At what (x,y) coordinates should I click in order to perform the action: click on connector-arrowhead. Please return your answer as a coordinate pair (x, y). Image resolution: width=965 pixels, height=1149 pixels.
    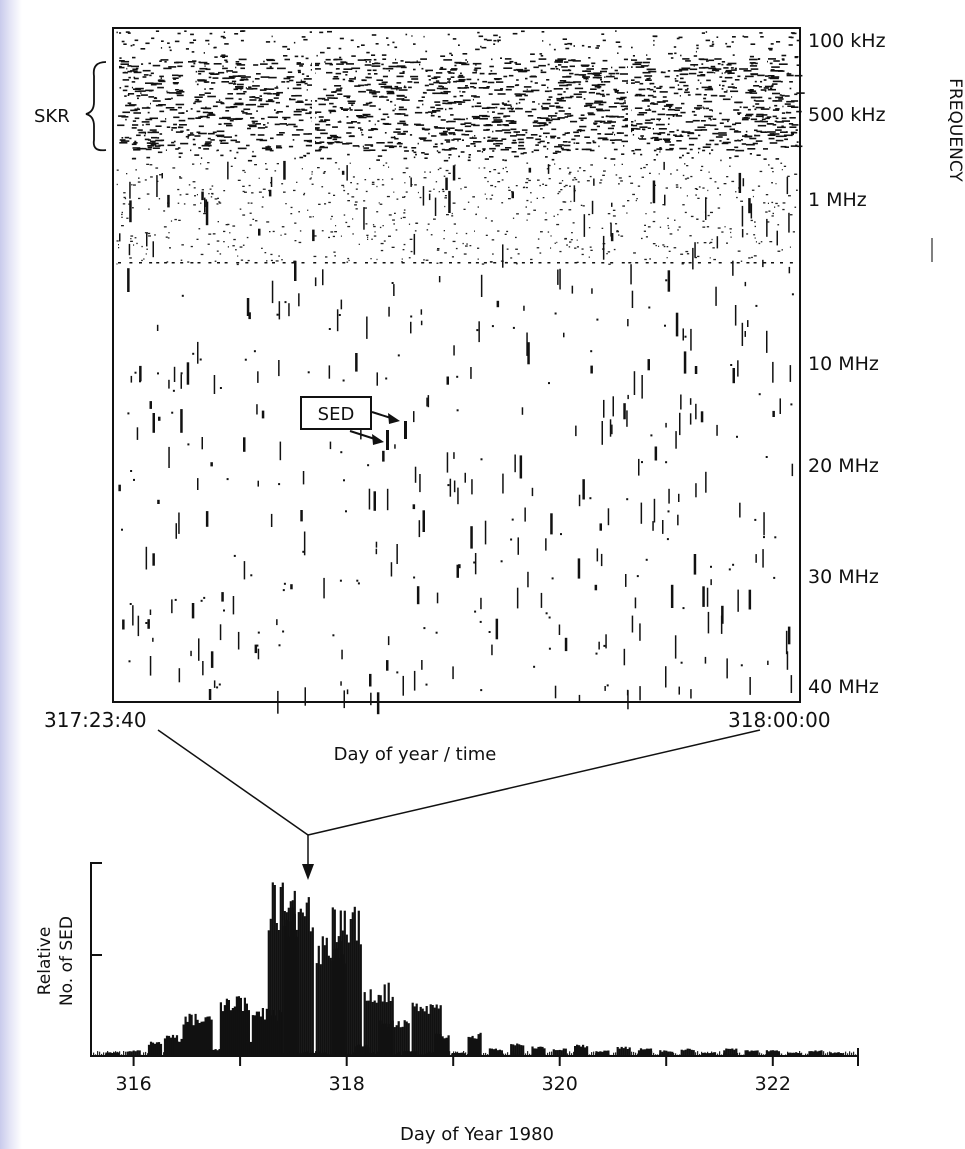
    Looking at the image, I should click on (308, 872).